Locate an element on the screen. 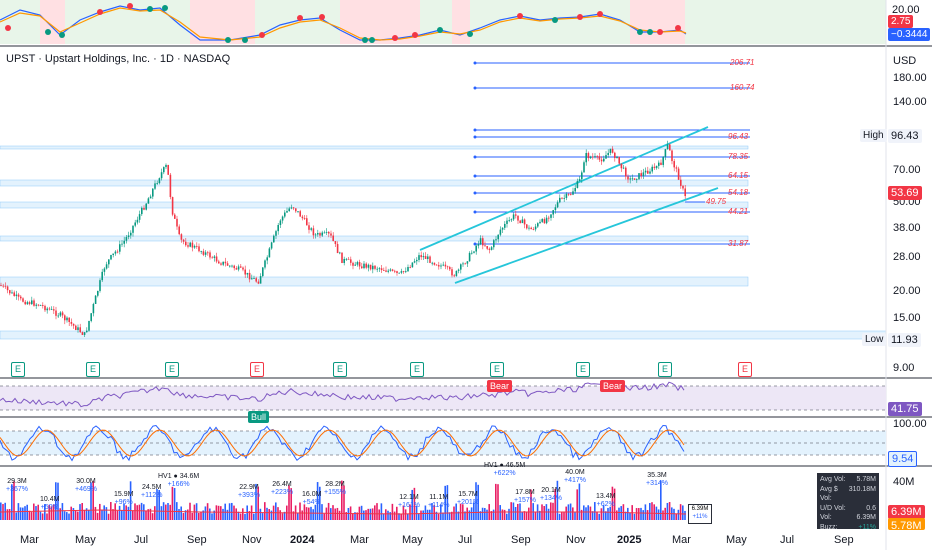 The image size is (932, 550). volume-spike-label: 15.7M +201% is located at coordinates (468, 499).